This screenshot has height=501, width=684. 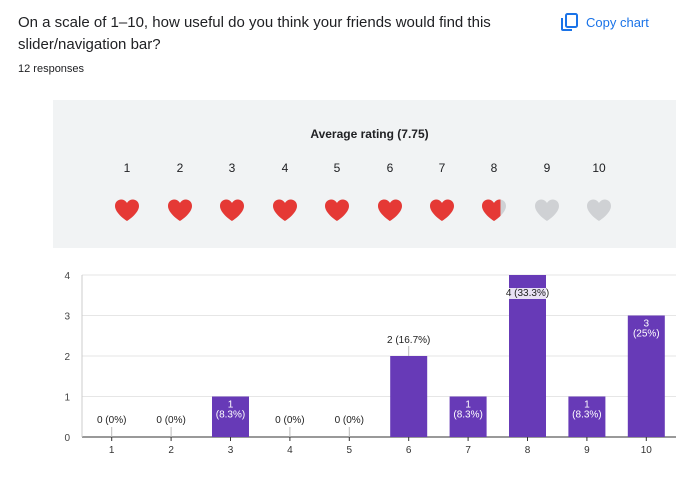 What do you see at coordinates (647, 450) in the screenshot?
I see `x-tick-label: 10` at bounding box center [647, 450].